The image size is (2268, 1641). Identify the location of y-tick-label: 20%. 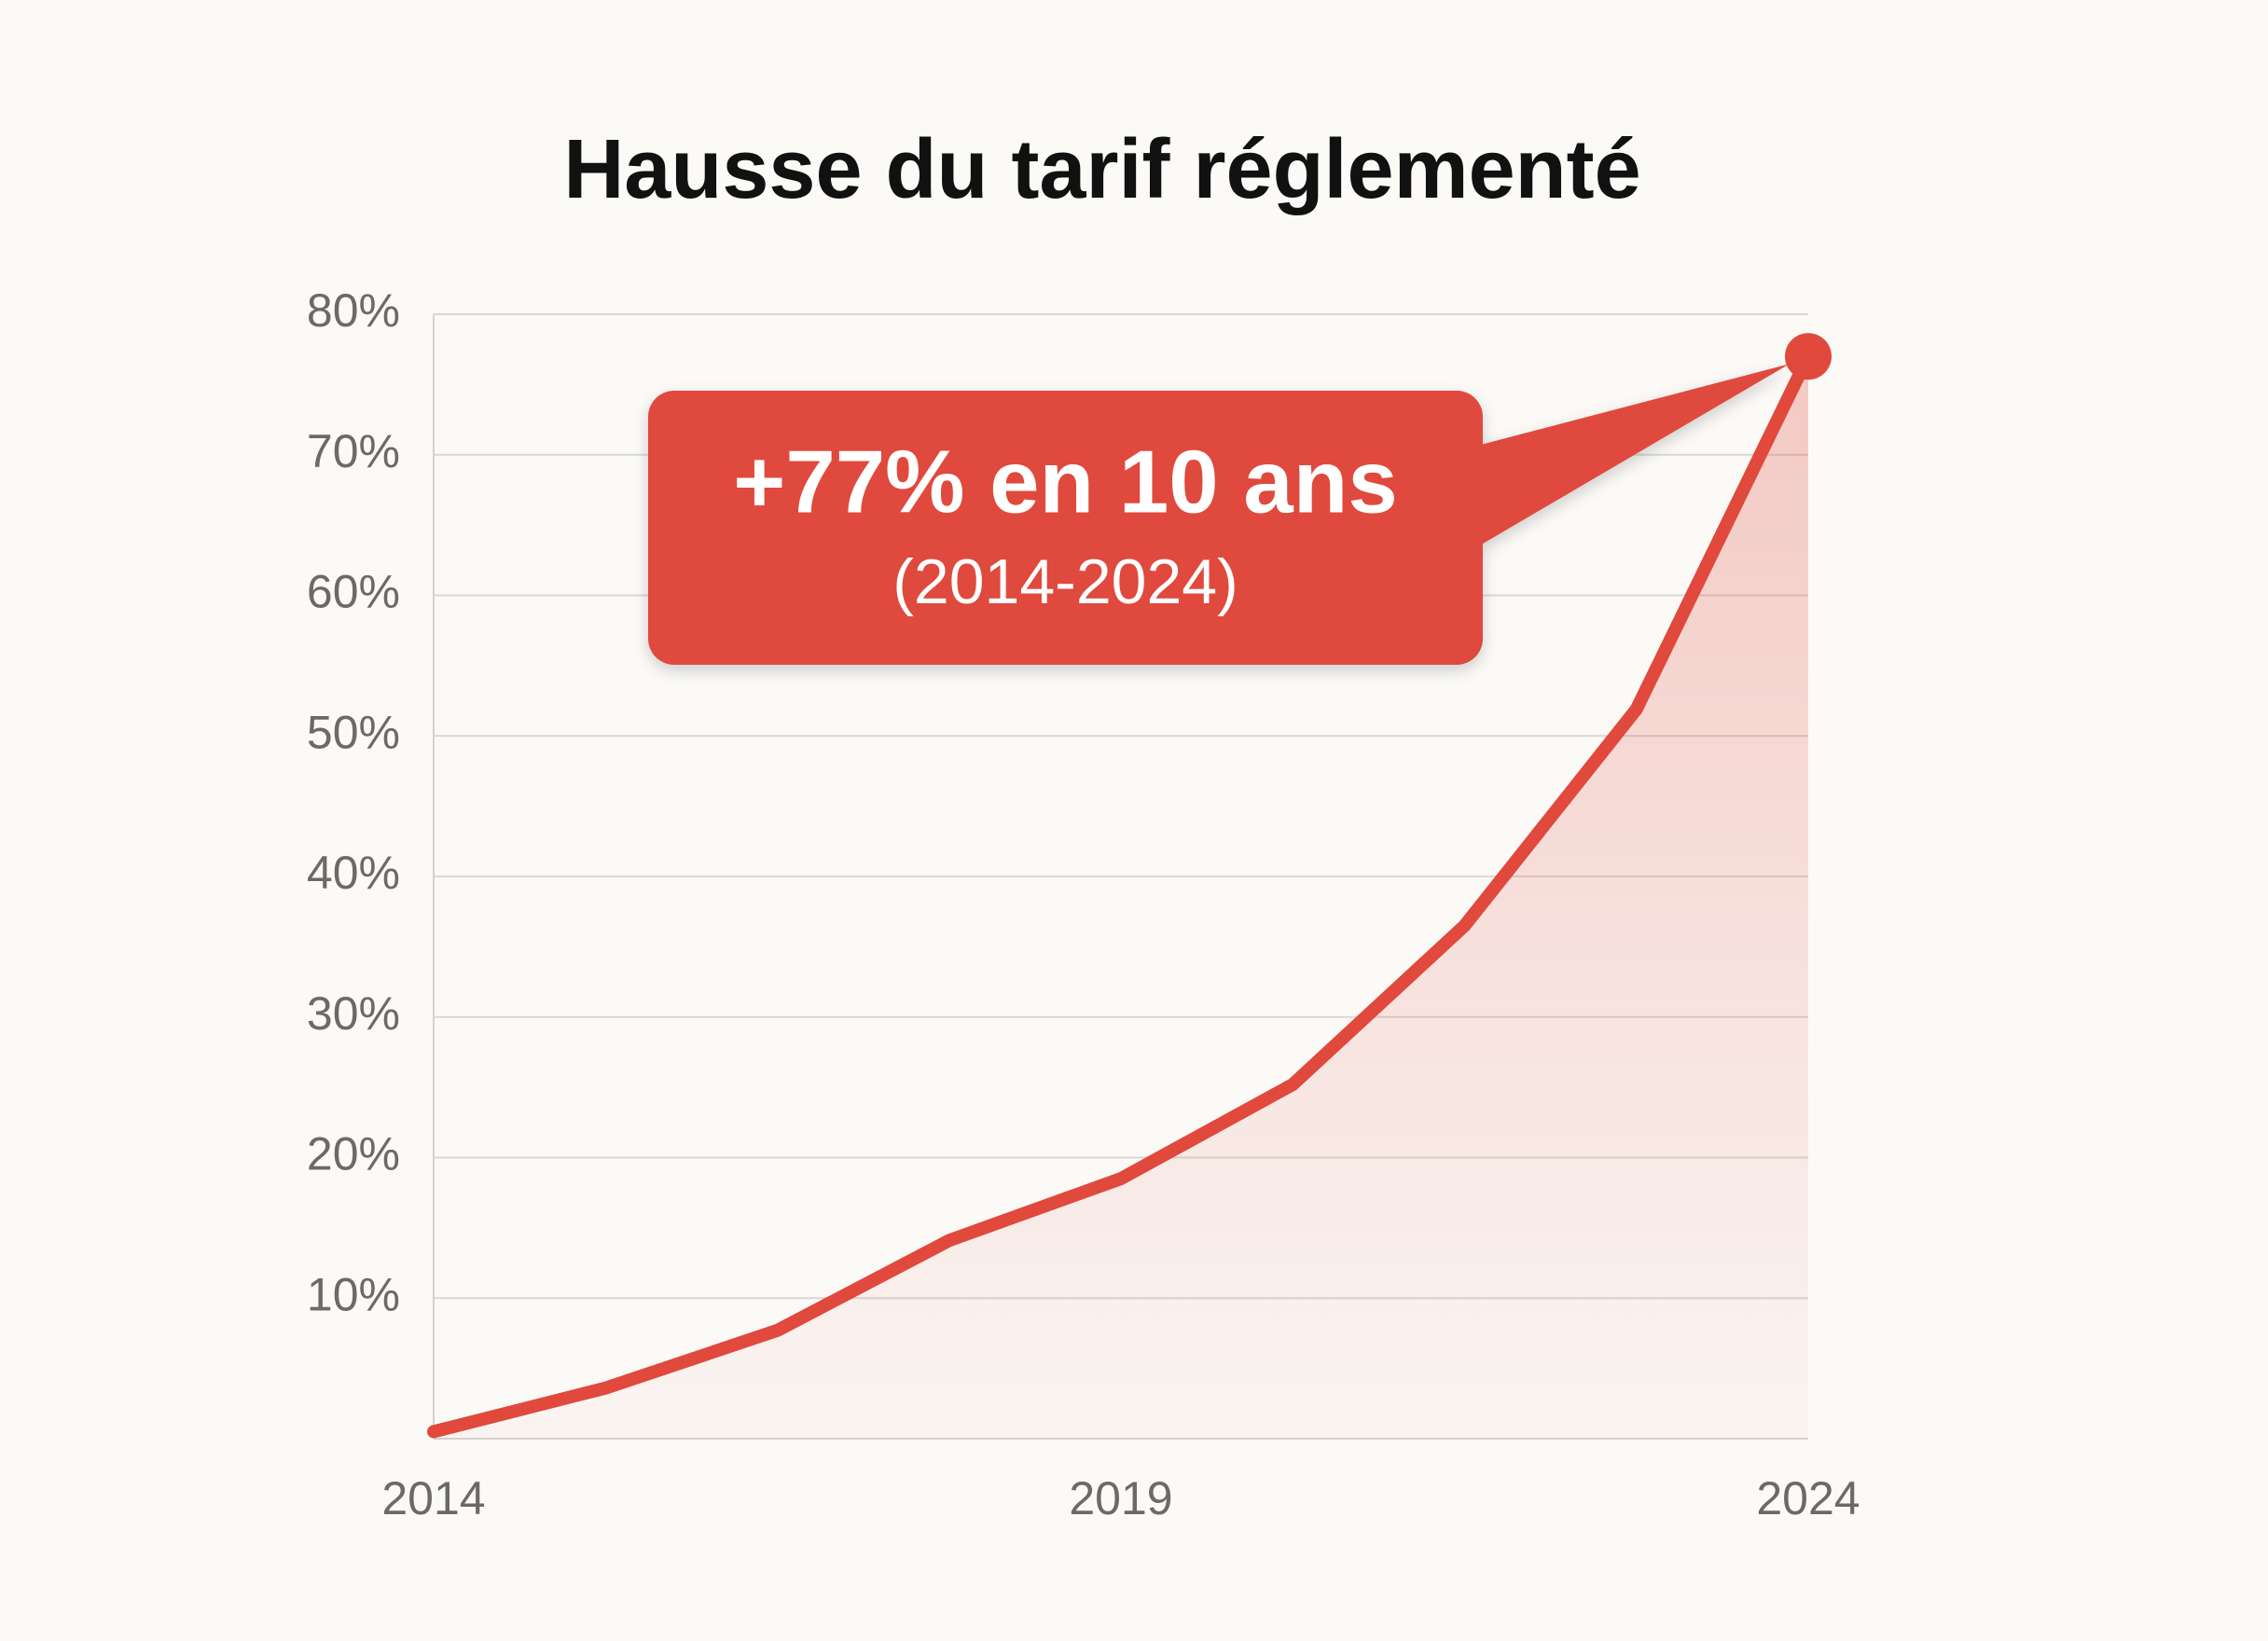
(353, 1154).